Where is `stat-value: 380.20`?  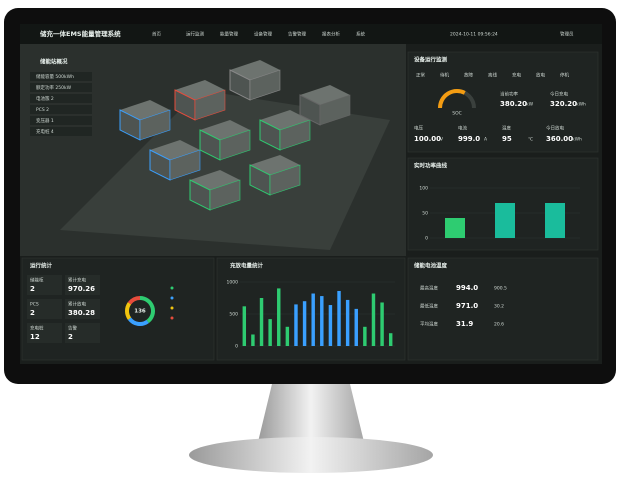
stat-value: 380.20 is located at coordinates (513, 104).